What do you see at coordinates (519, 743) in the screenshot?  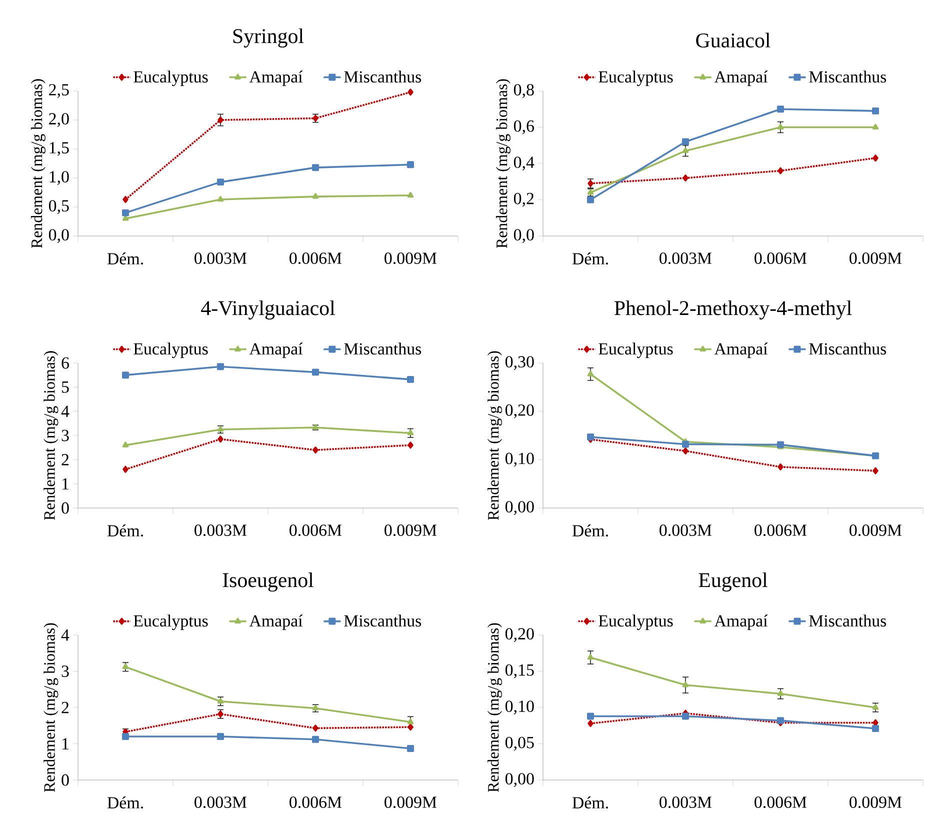 I see `y-tick-label: 0,05` at bounding box center [519, 743].